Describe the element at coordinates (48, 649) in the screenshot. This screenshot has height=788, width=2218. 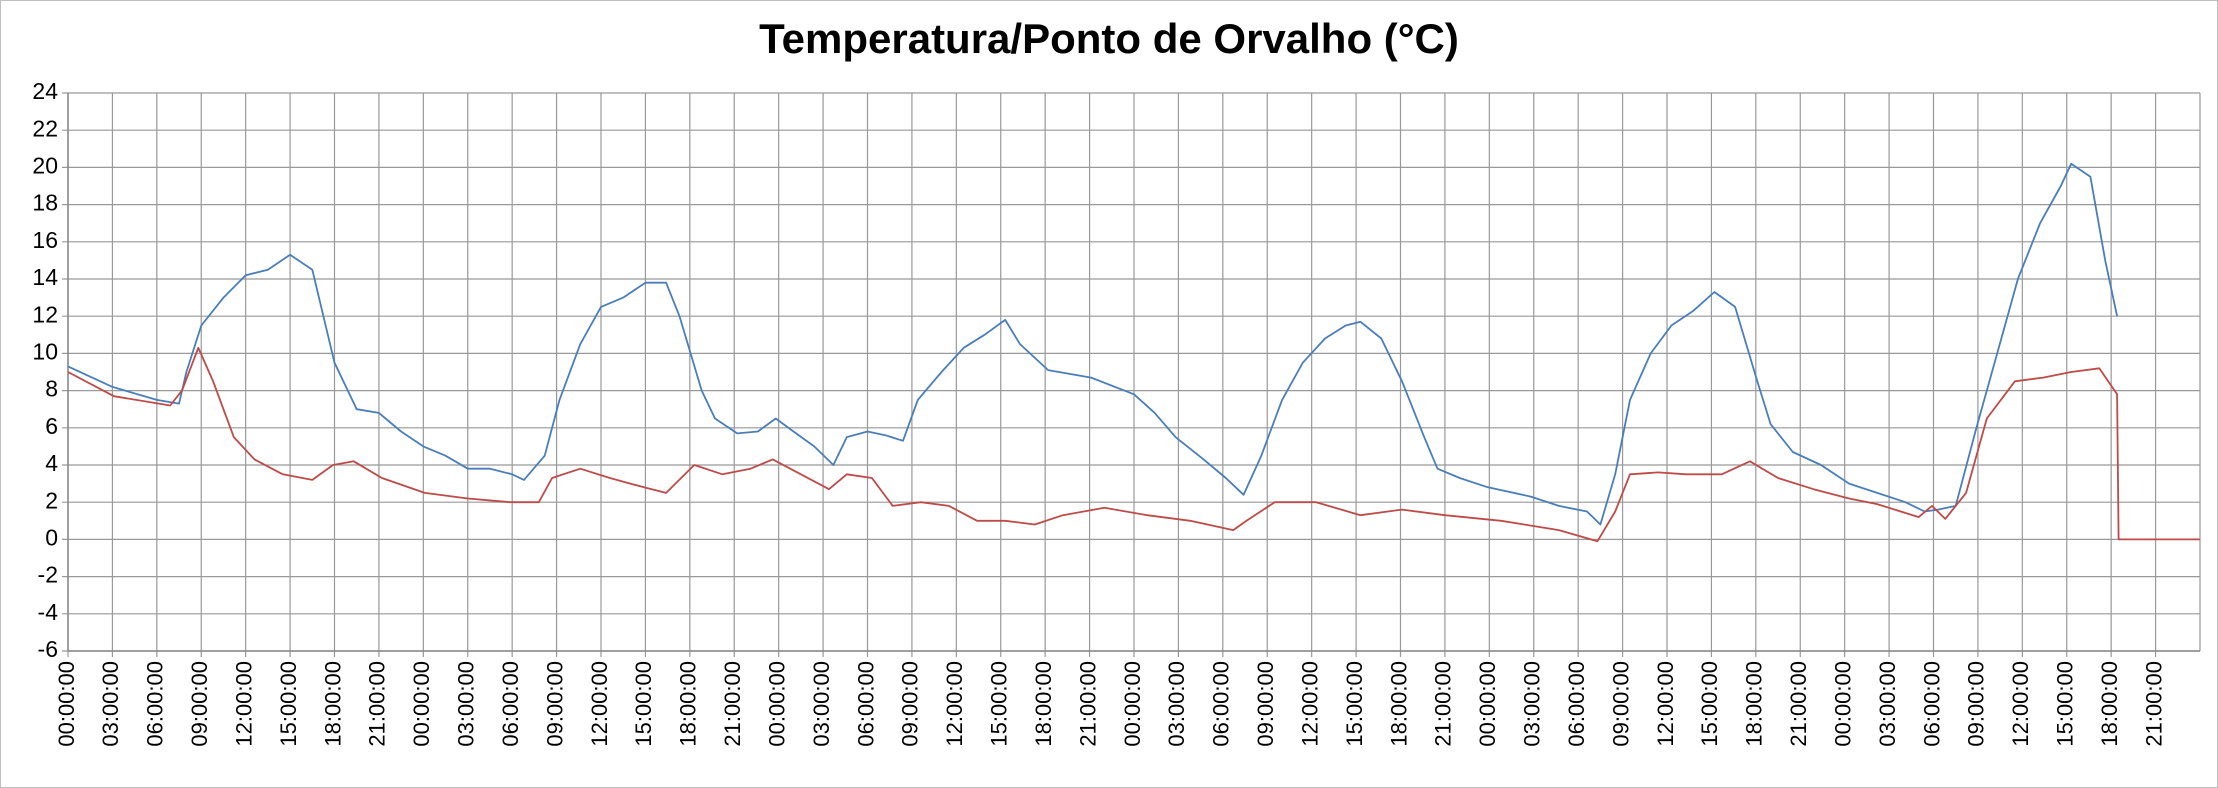
I see `y-tick-label: -6` at that location.